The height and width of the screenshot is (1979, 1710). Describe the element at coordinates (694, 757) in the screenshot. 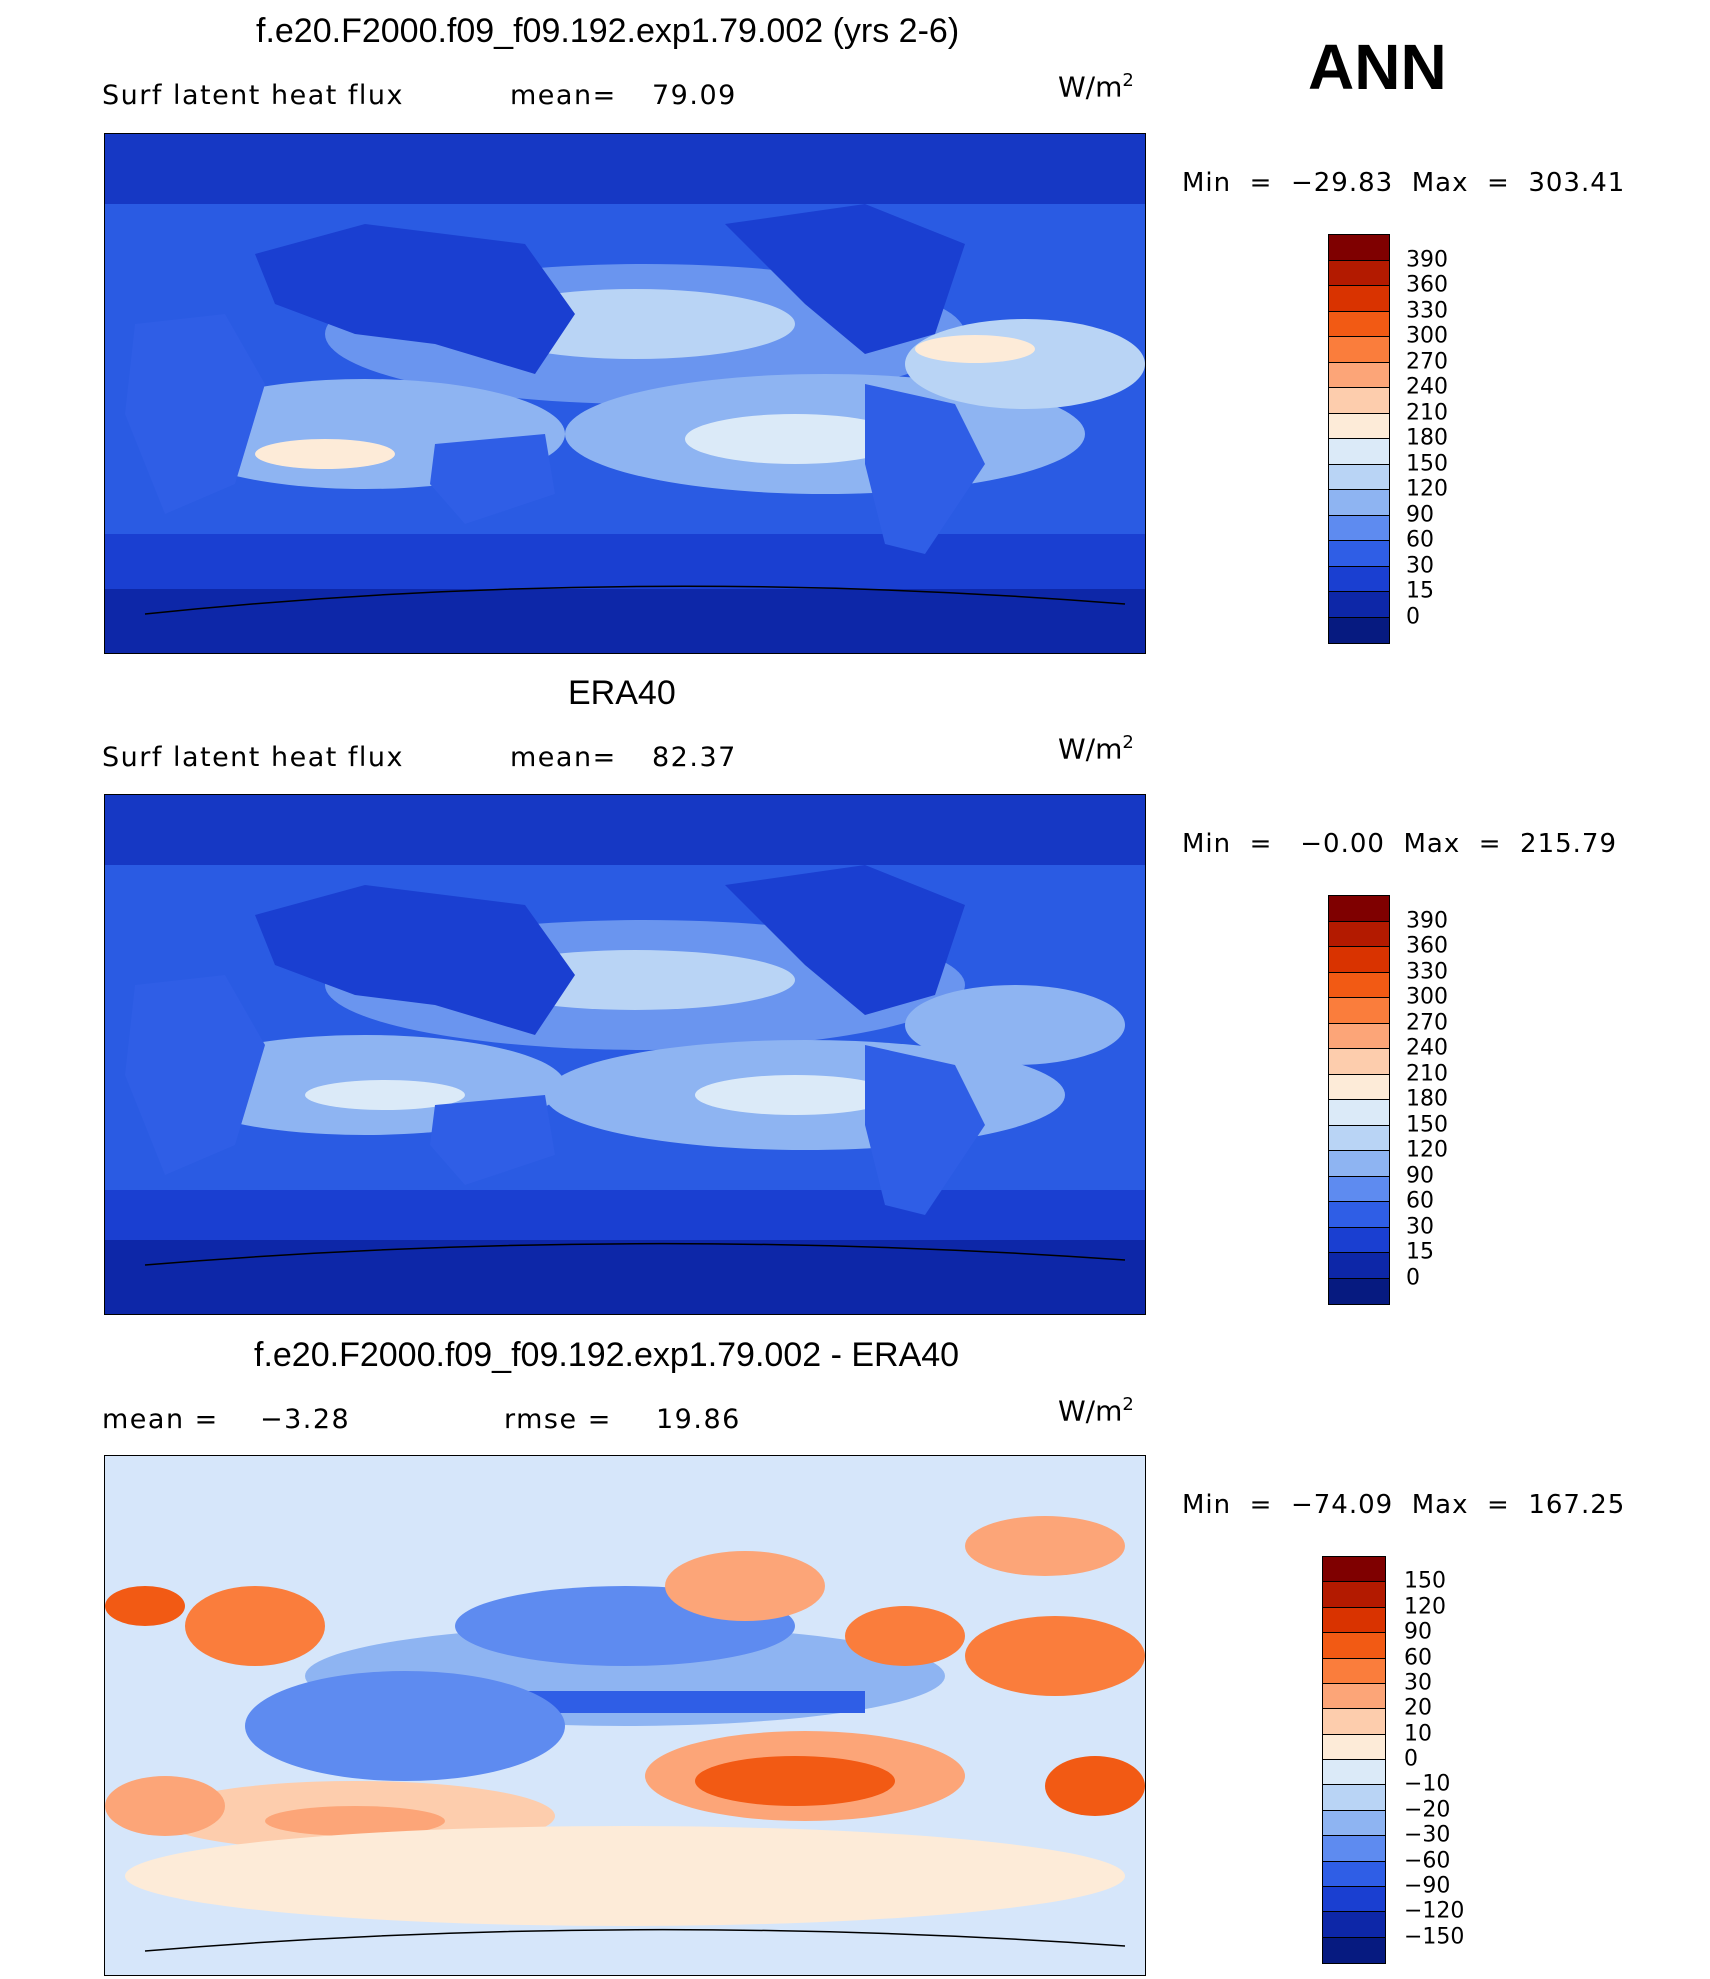

I see `mean-value: 82.37` at that location.